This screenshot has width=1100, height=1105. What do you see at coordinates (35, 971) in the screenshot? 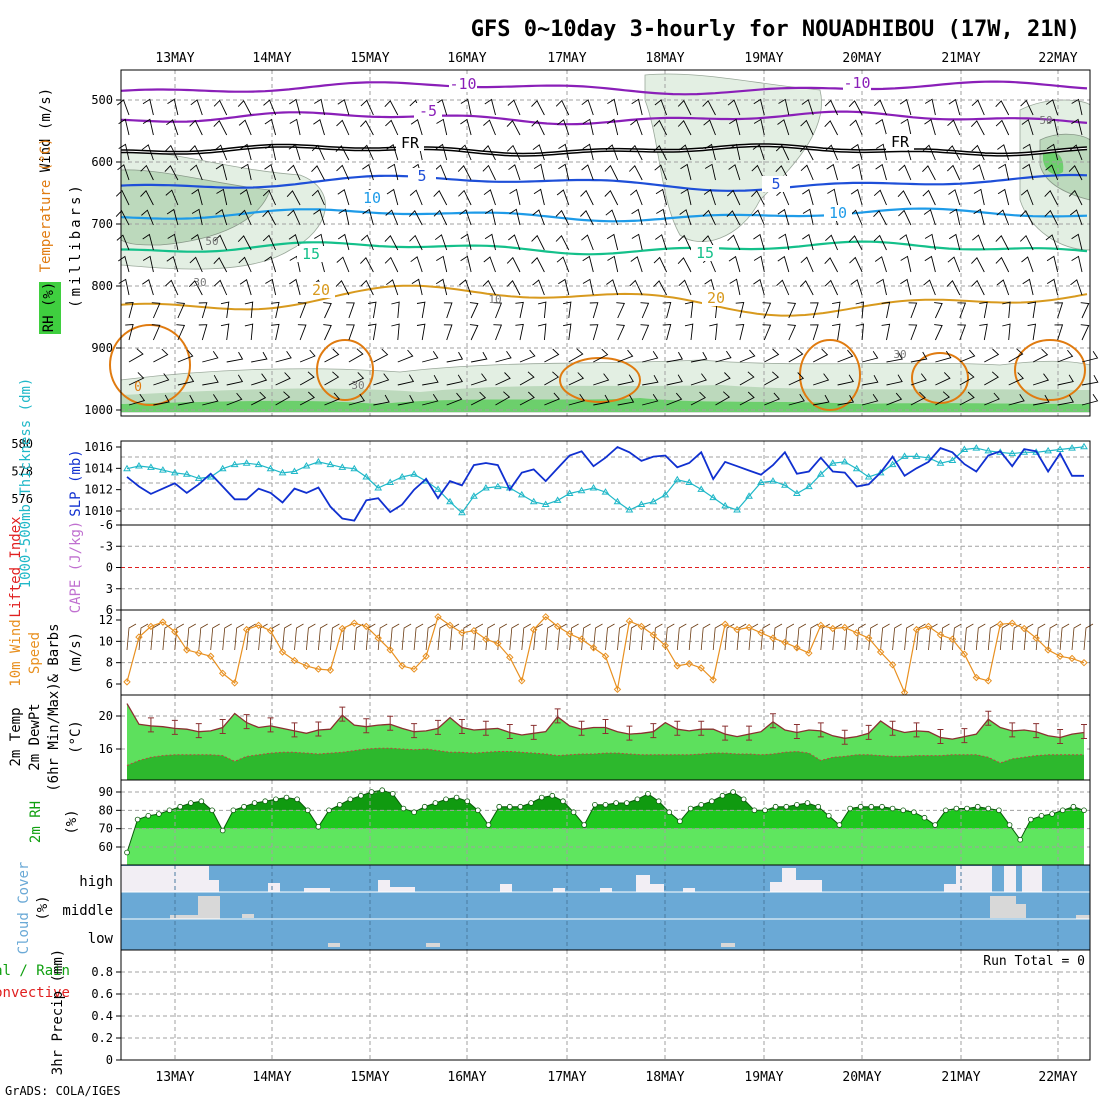
I see `precip-label-1: Total / Rain` at bounding box center [35, 971].